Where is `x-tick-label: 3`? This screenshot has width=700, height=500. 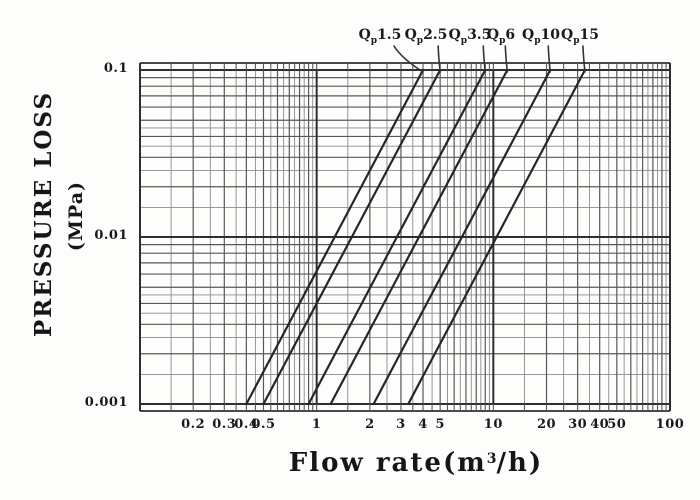
x-tick-label: 3 is located at coordinates (401, 424).